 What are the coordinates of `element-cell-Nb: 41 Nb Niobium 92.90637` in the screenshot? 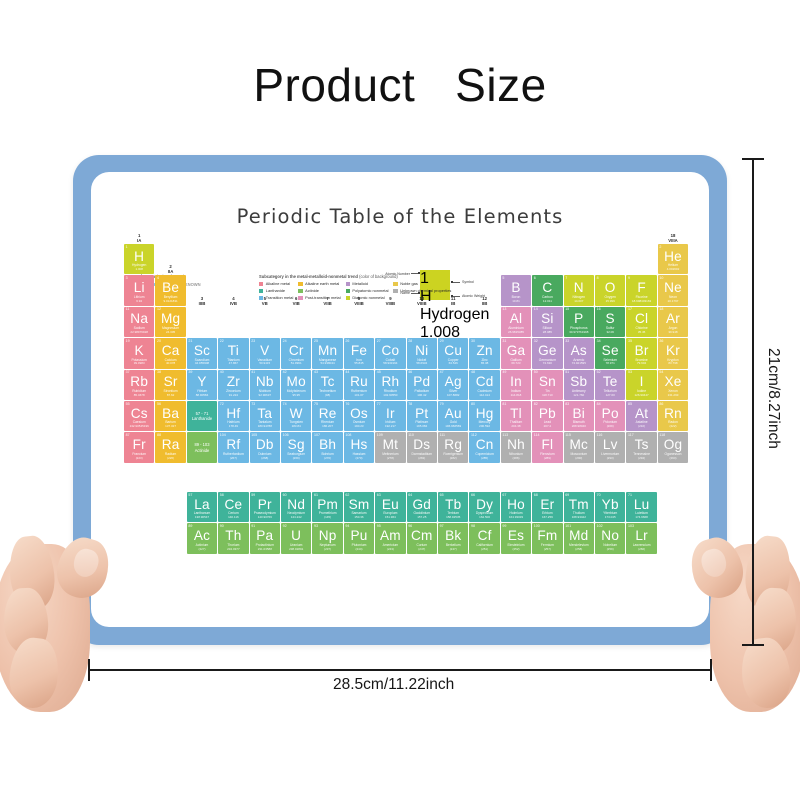 It's located at (264, 384).